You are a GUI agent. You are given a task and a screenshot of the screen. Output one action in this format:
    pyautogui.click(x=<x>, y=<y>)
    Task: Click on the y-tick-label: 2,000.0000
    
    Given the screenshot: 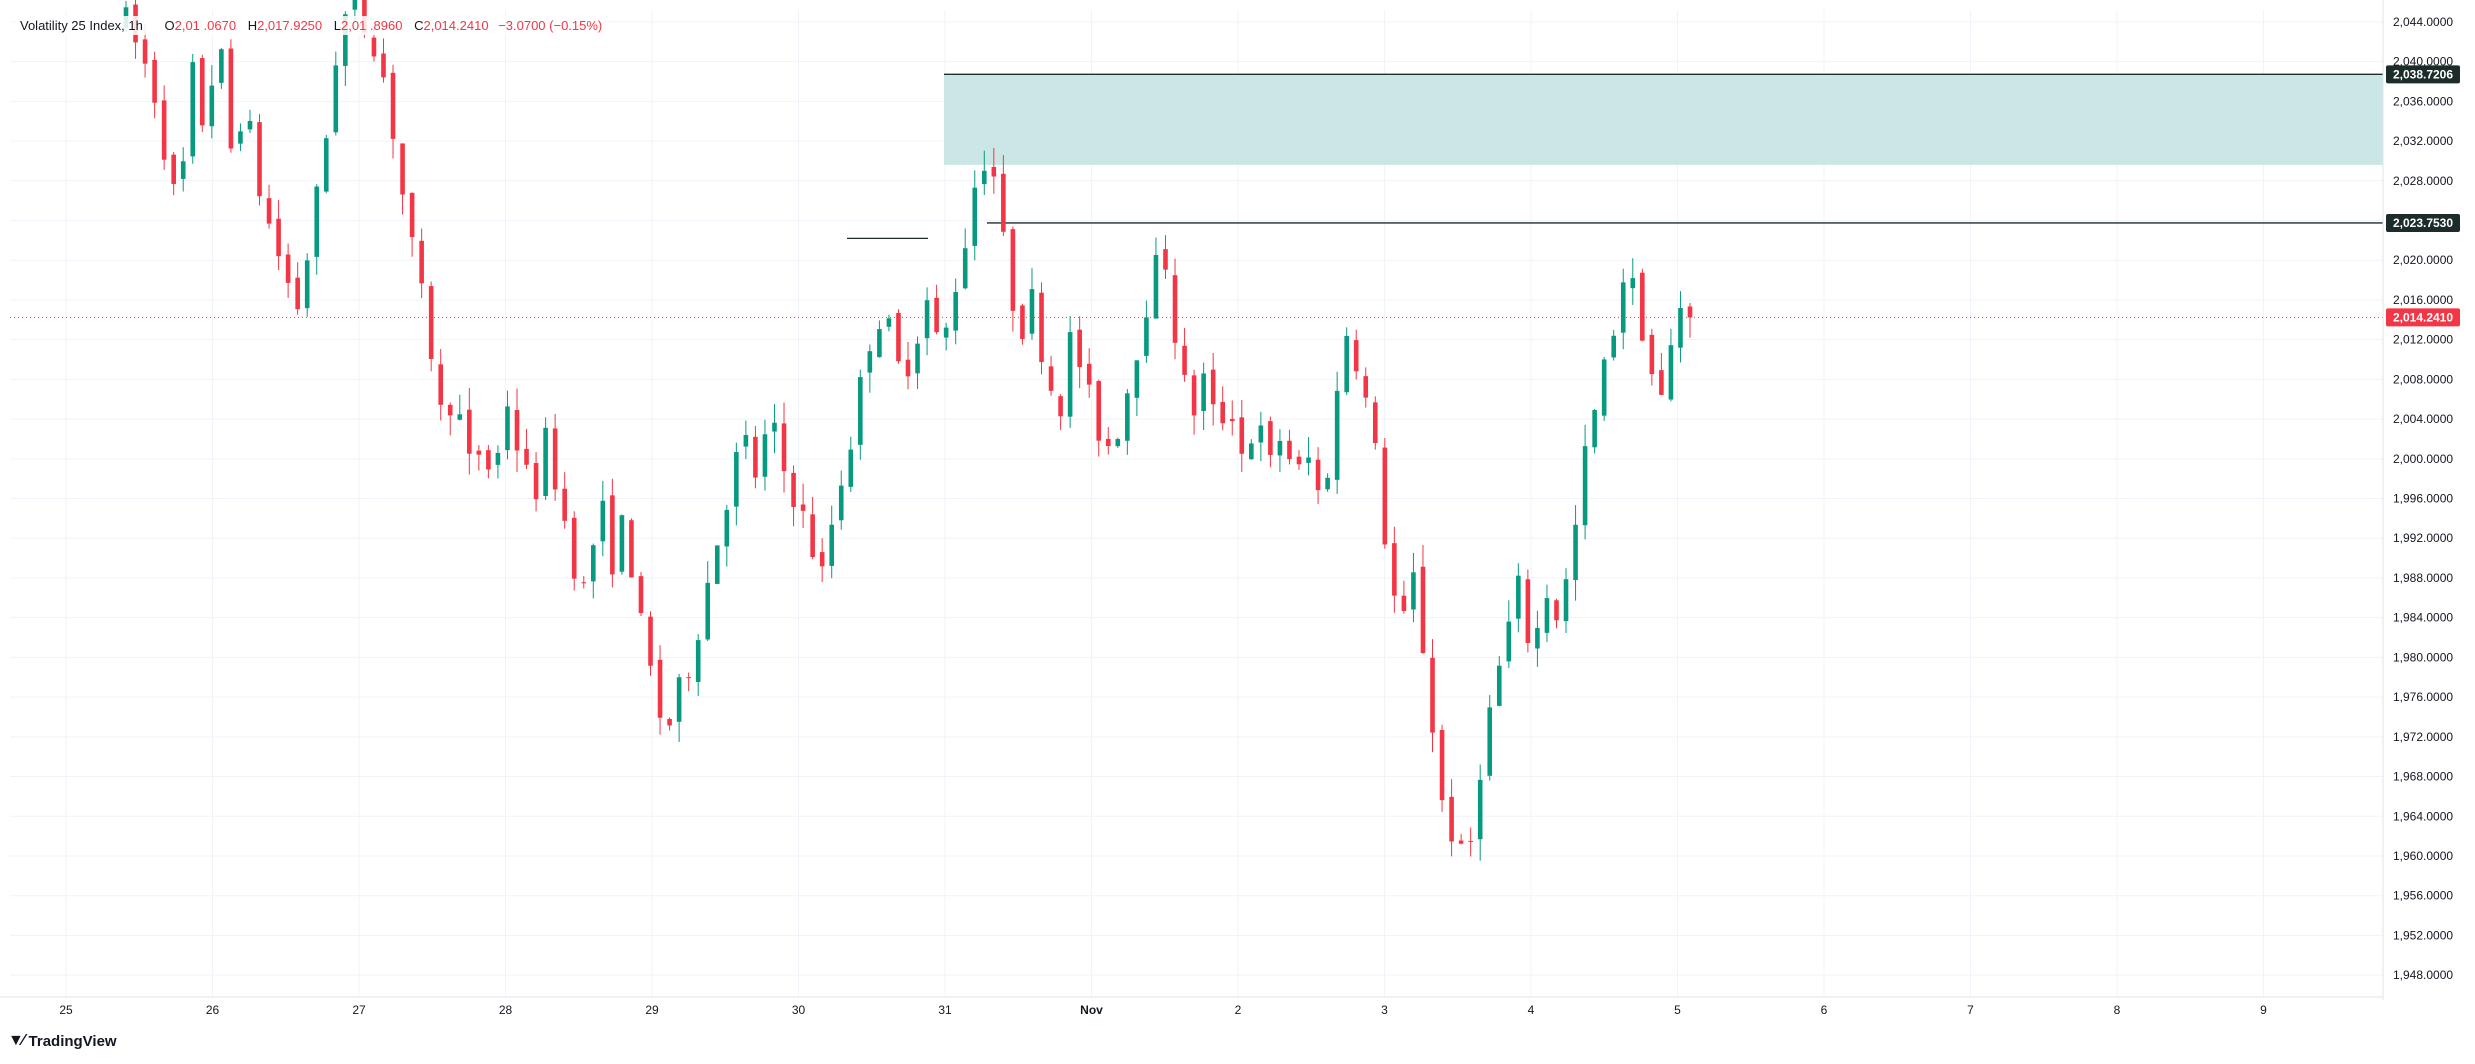 What is the action you would take?
    pyautogui.click(x=2423, y=459)
    